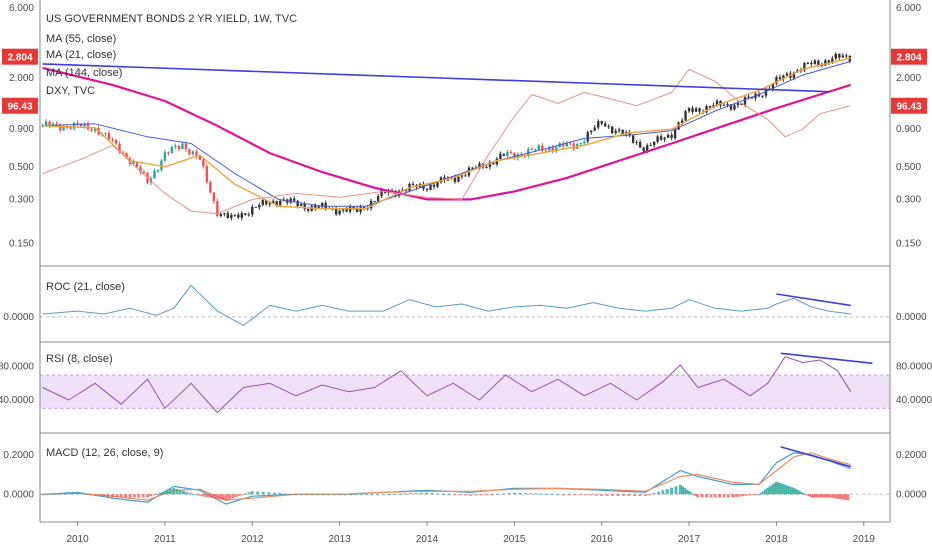 The height and width of the screenshot is (555, 932). What do you see at coordinates (20, 56) in the screenshot?
I see `price-badge-left` at bounding box center [20, 56].